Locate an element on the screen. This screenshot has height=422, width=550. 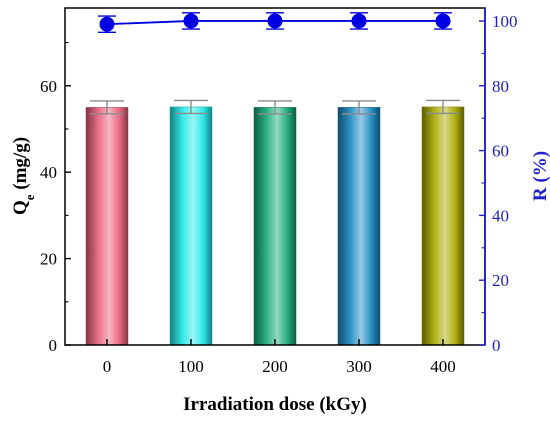
right-tick-label-20: 20 is located at coordinates (500, 280).